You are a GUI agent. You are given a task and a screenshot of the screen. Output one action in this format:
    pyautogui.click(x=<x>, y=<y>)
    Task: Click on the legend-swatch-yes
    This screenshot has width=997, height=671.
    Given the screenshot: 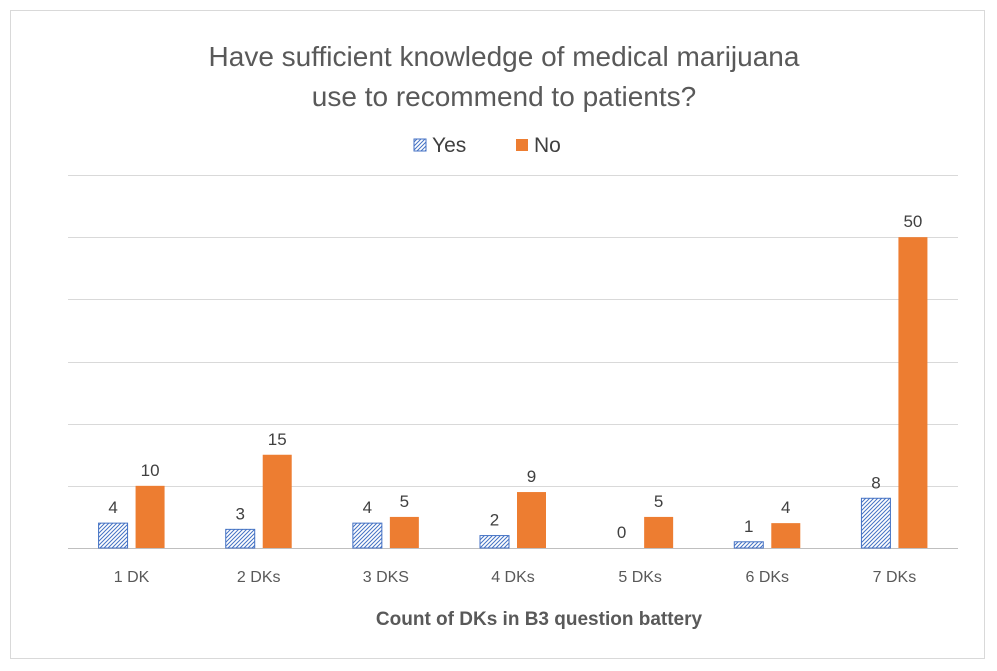 What is the action you would take?
    pyautogui.click(x=420, y=145)
    